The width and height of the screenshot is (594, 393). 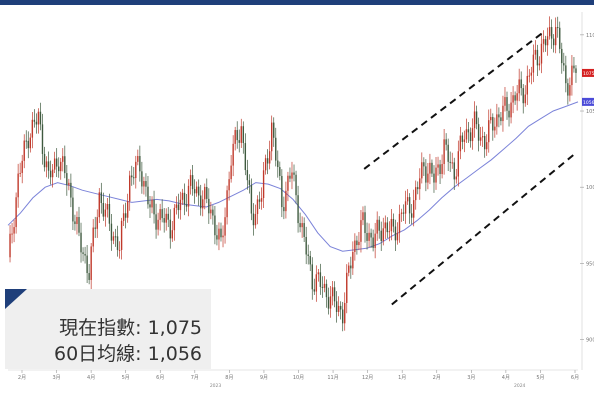 What do you see at coordinates (471, 378) in the screenshot?
I see `x-tick-label: 3月` at bounding box center [471, 378].